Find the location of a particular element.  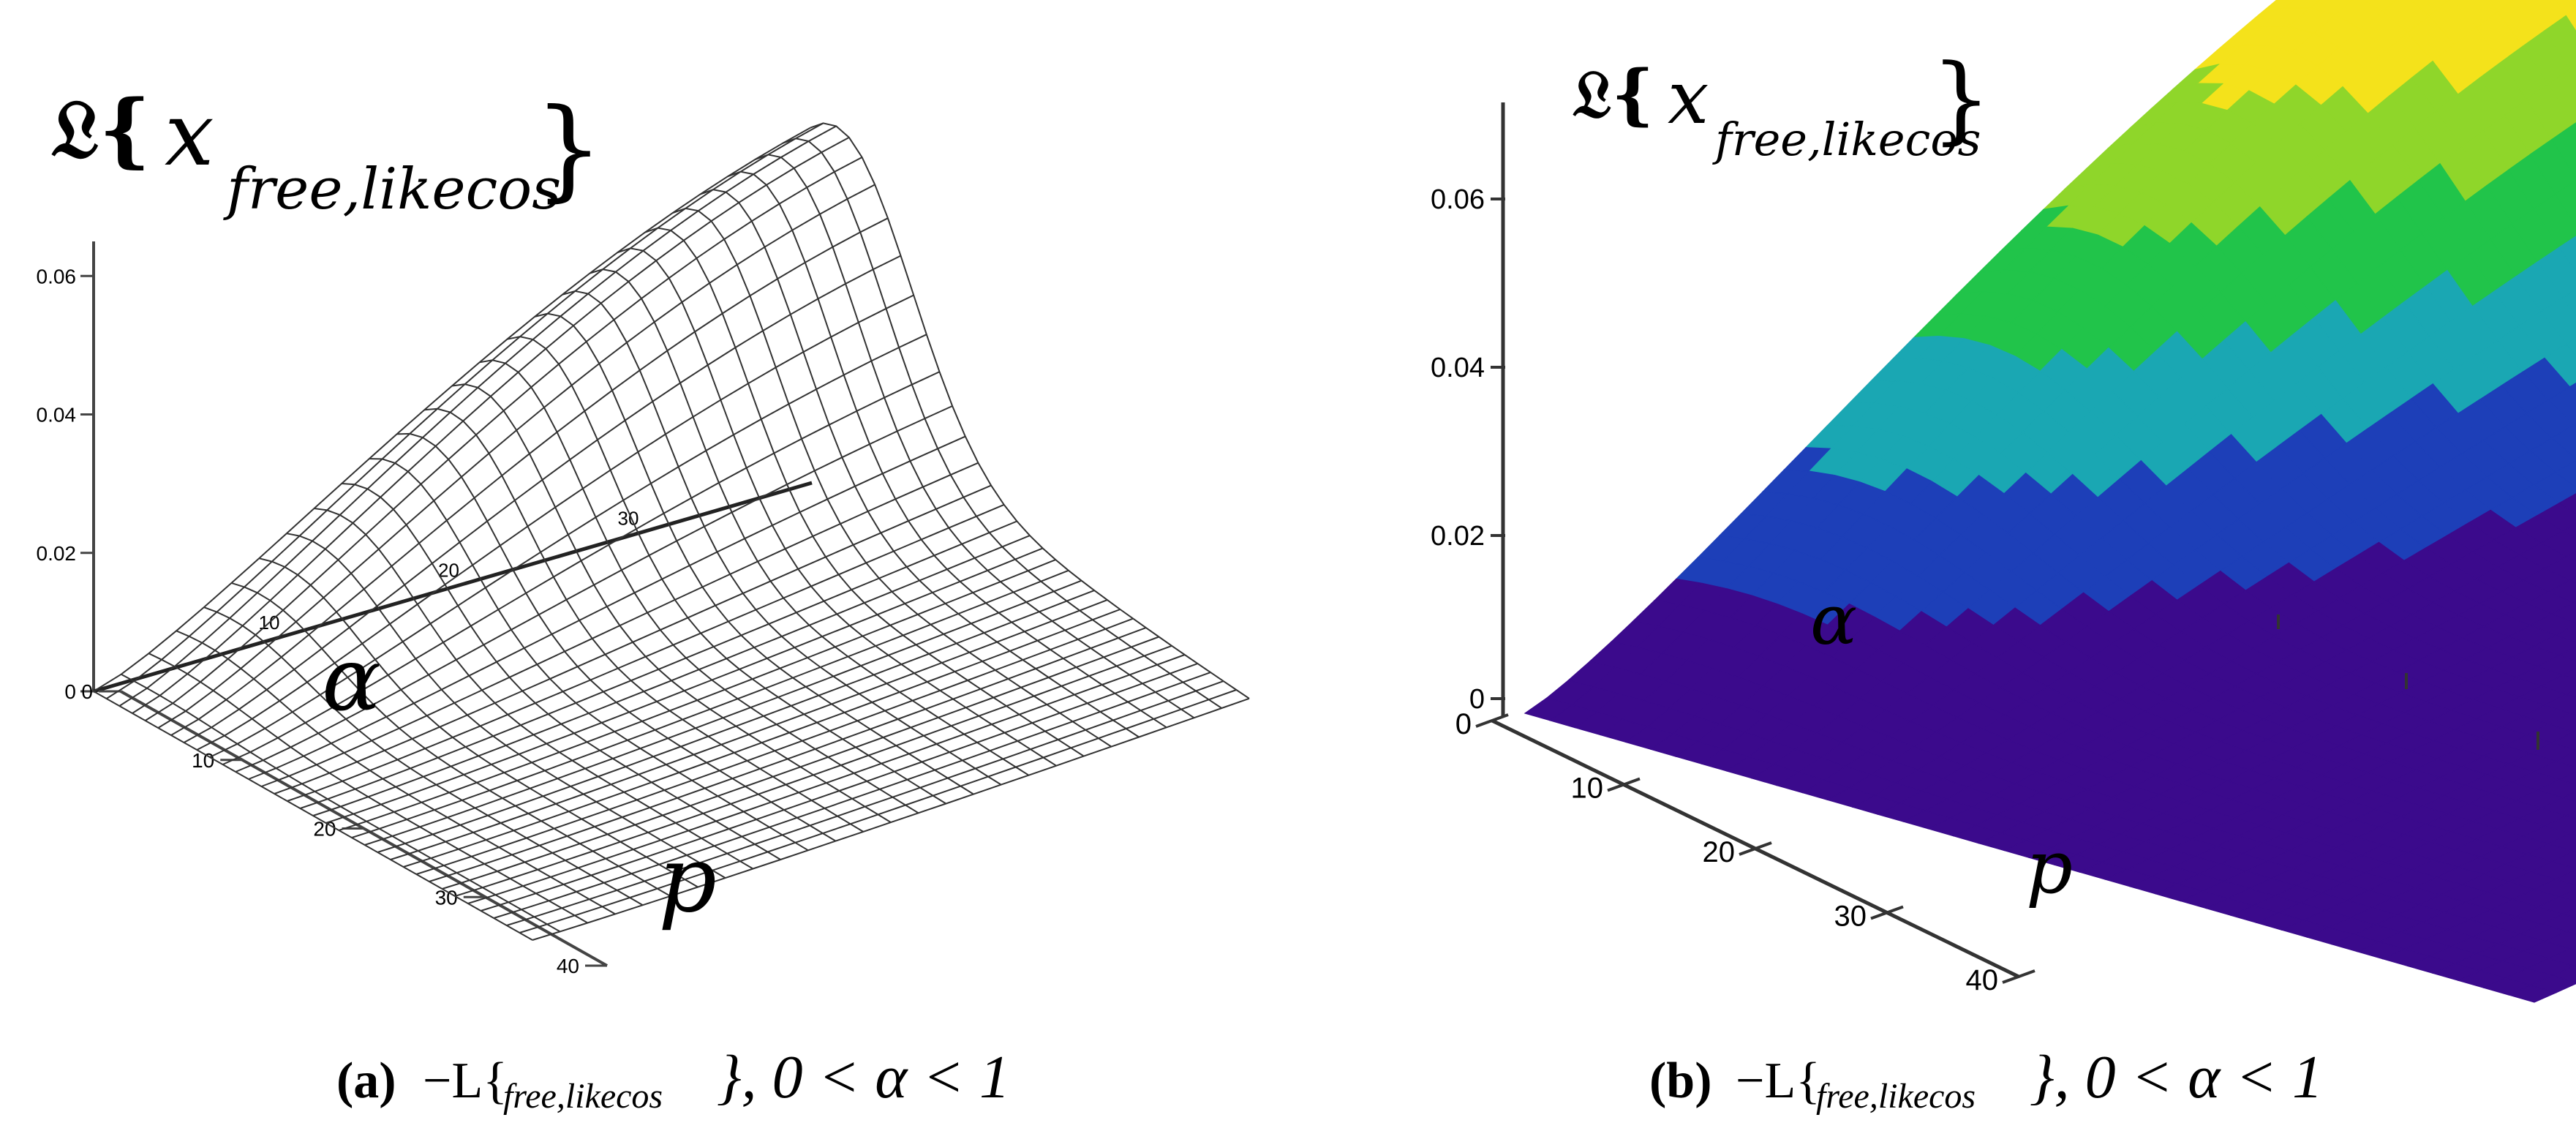

panel-a-p-tick-label: 40 is located at coordinates (568, 966).